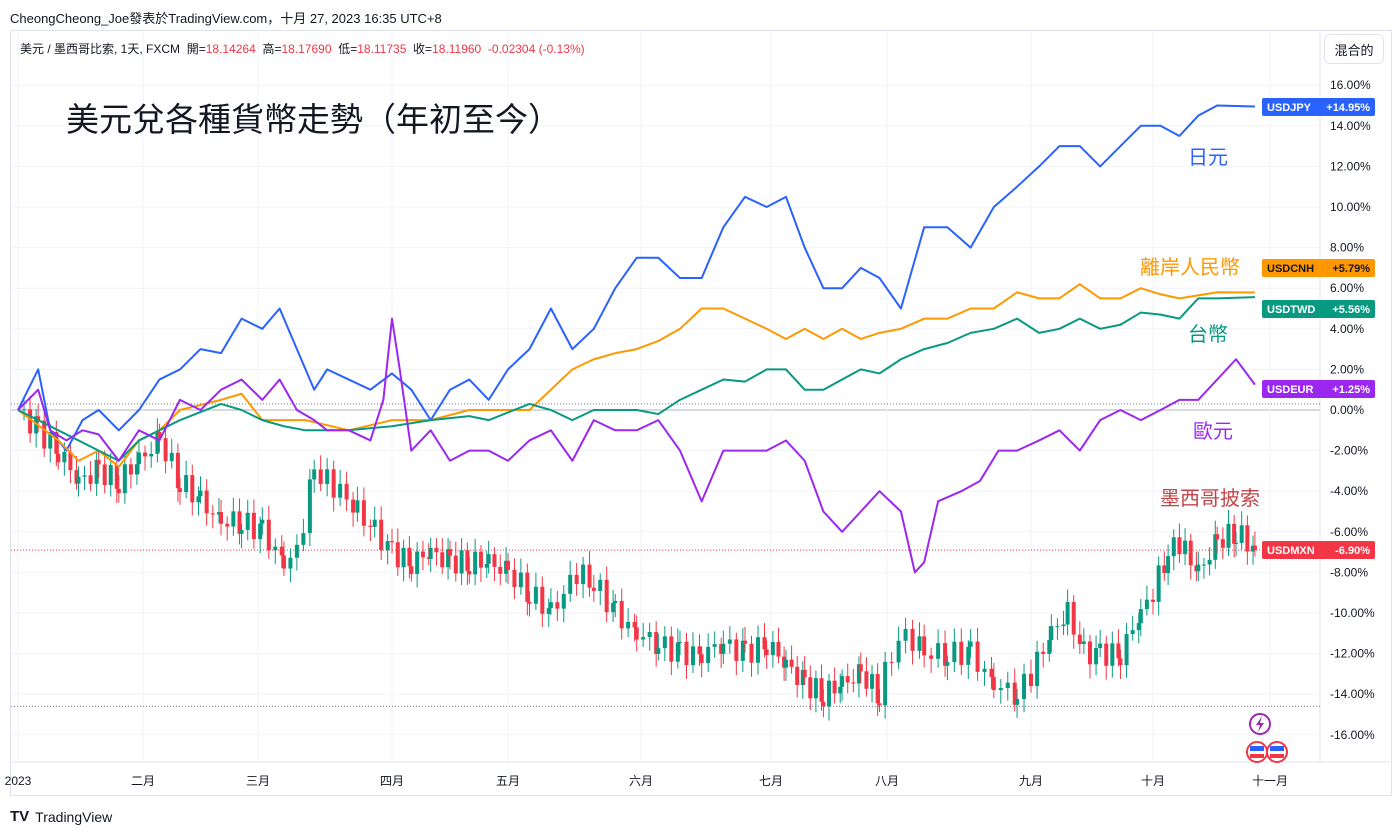  What do you see at coordinates (1354, 49) in the screenshot?
I see `scale-mode-button: 混合的` at bounding box center [1354, 49].